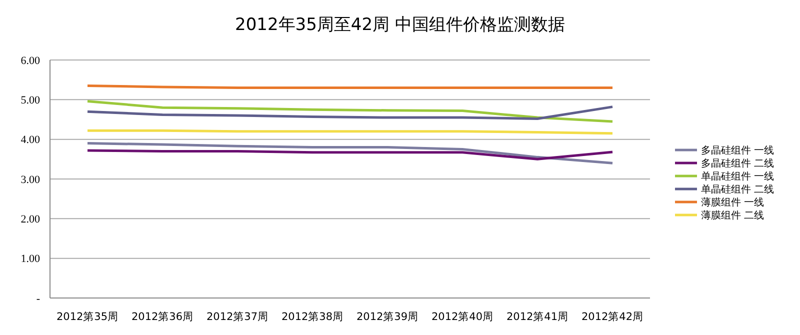  I want to click on y-tick-label: 5.00, so click(30, 100).